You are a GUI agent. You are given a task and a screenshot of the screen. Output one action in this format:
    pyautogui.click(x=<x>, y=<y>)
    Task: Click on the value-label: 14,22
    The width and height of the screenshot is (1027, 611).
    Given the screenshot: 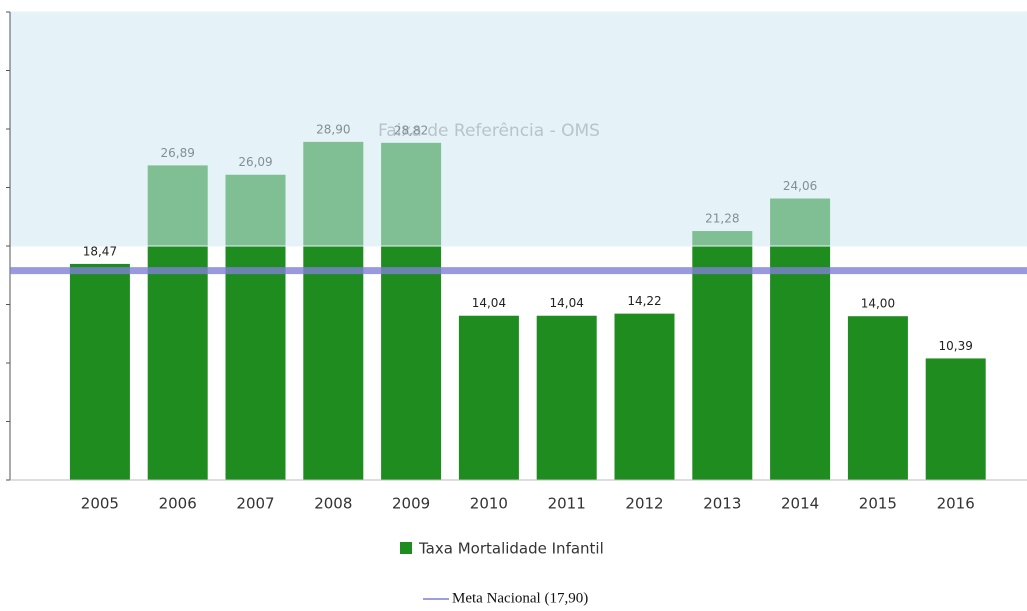 What is the action you would take?
    pyautogui.click(x=644, y=301)
    